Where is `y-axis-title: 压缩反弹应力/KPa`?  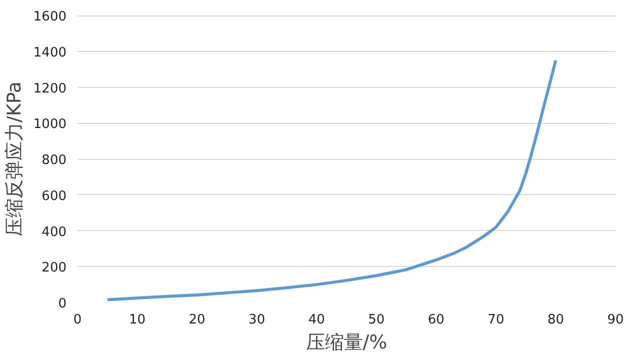
y-axis-title: 压缩反弹应力/KPa is located at coordinates (14, 159).